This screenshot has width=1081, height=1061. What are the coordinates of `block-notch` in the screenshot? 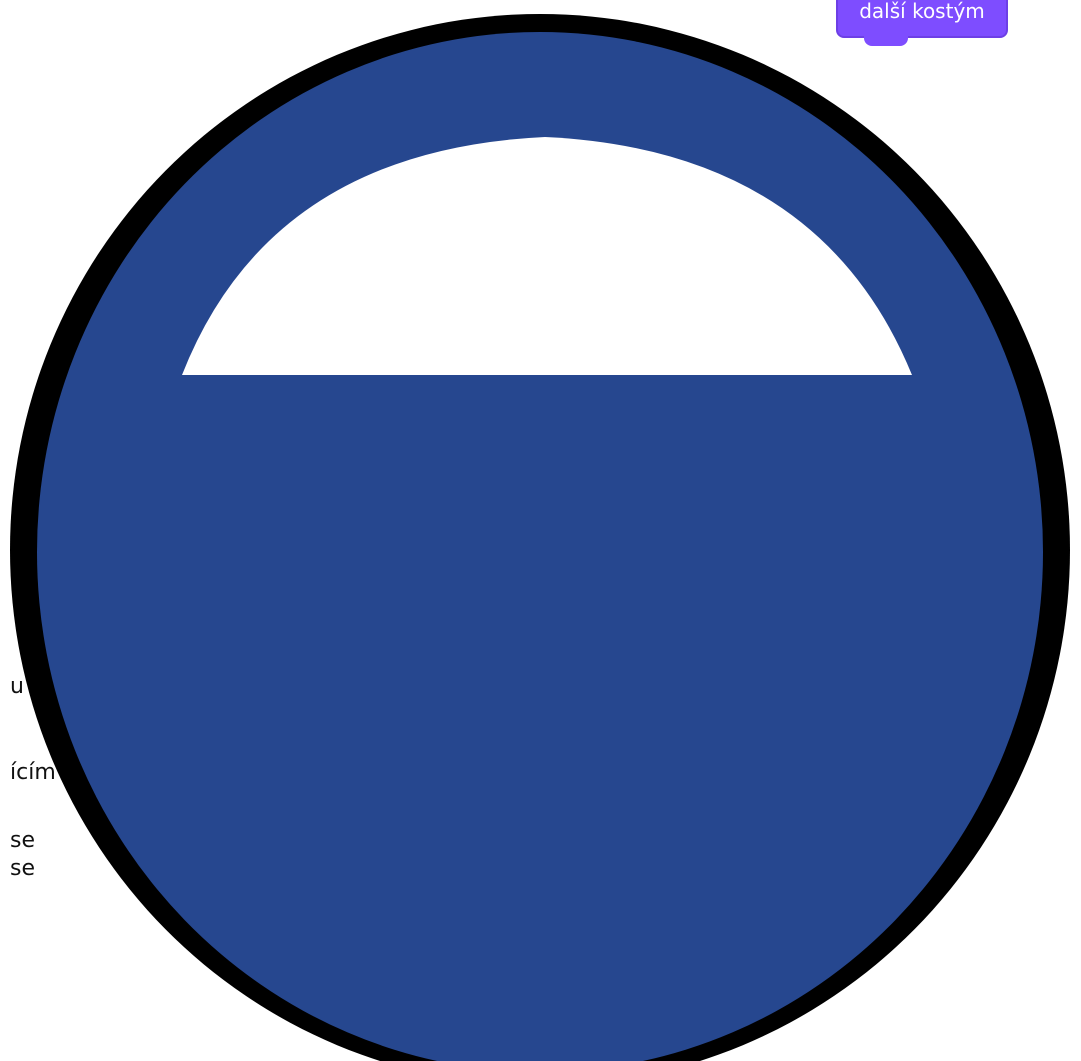 It's located at (886, 41).